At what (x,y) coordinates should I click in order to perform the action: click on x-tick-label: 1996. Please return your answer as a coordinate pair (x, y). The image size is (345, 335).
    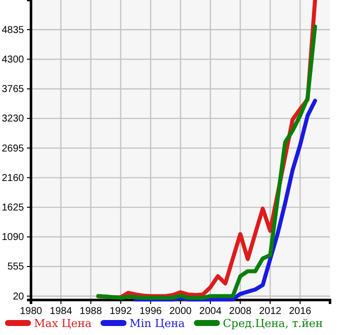
    Looking at the image, I should click on (150, 312).